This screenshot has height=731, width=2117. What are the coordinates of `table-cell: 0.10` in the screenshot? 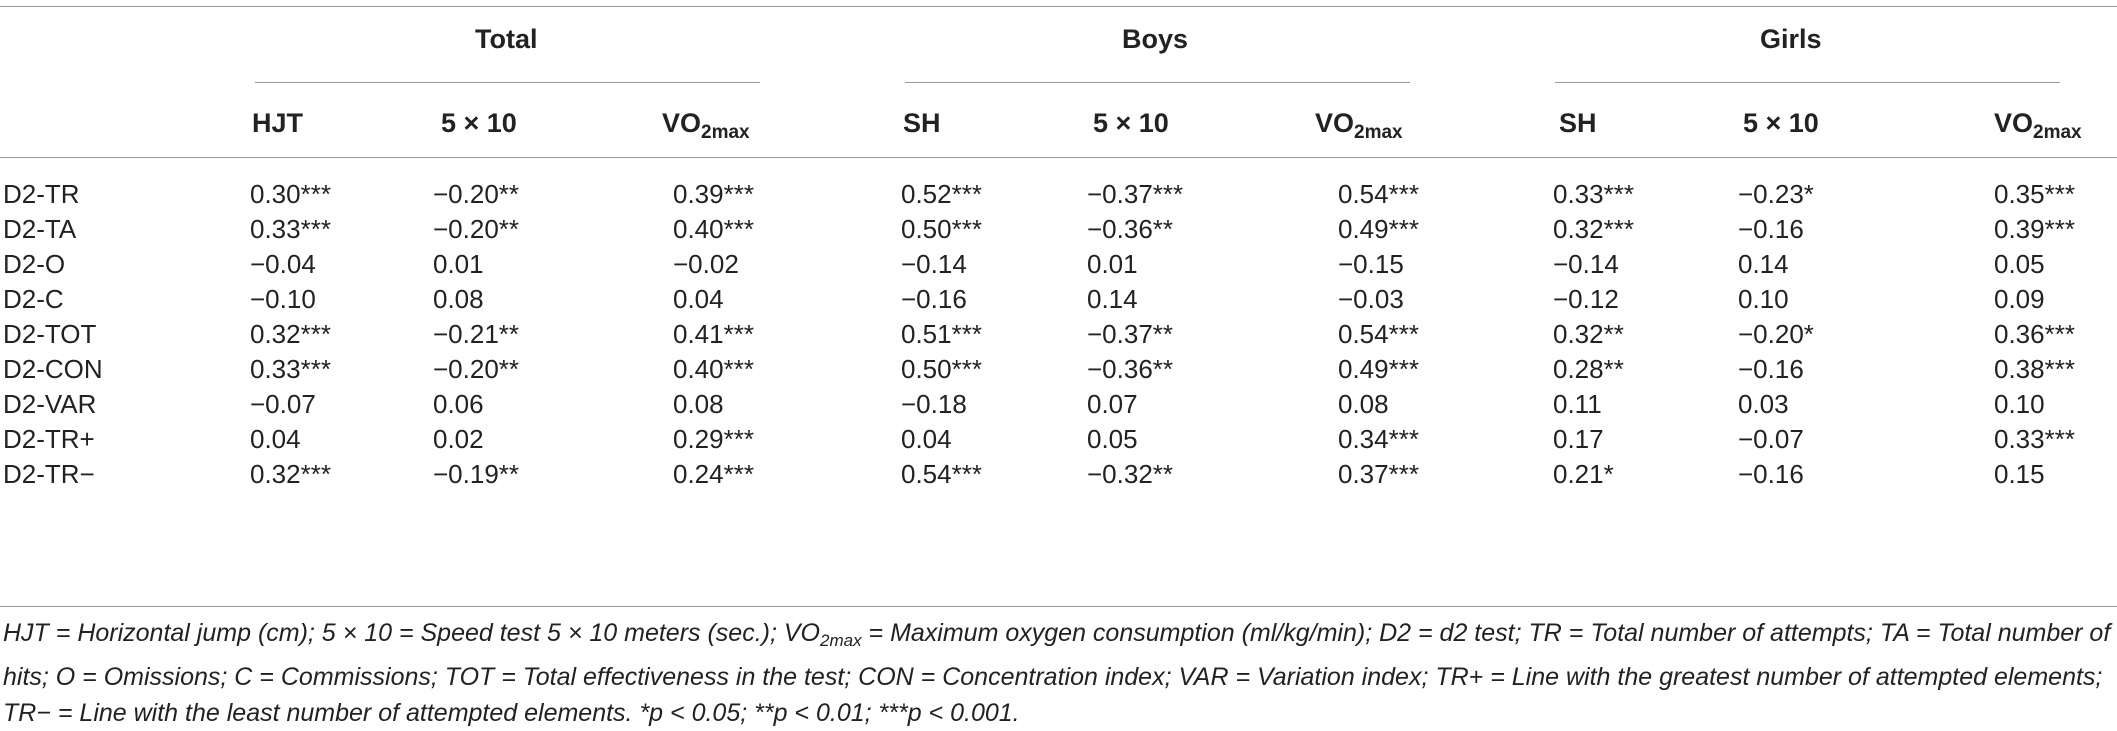 It's located at (2019, 404).